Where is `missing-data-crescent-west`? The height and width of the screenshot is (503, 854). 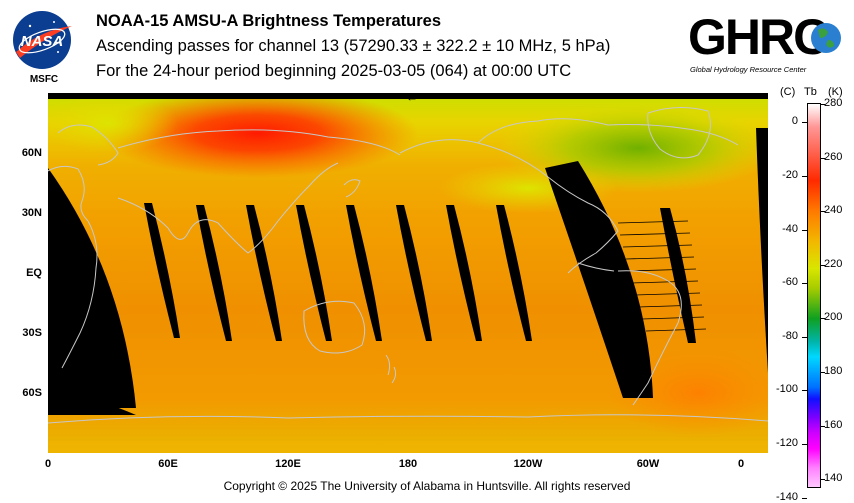 missing-data-crescent-west is located at coordinates (92, 288).